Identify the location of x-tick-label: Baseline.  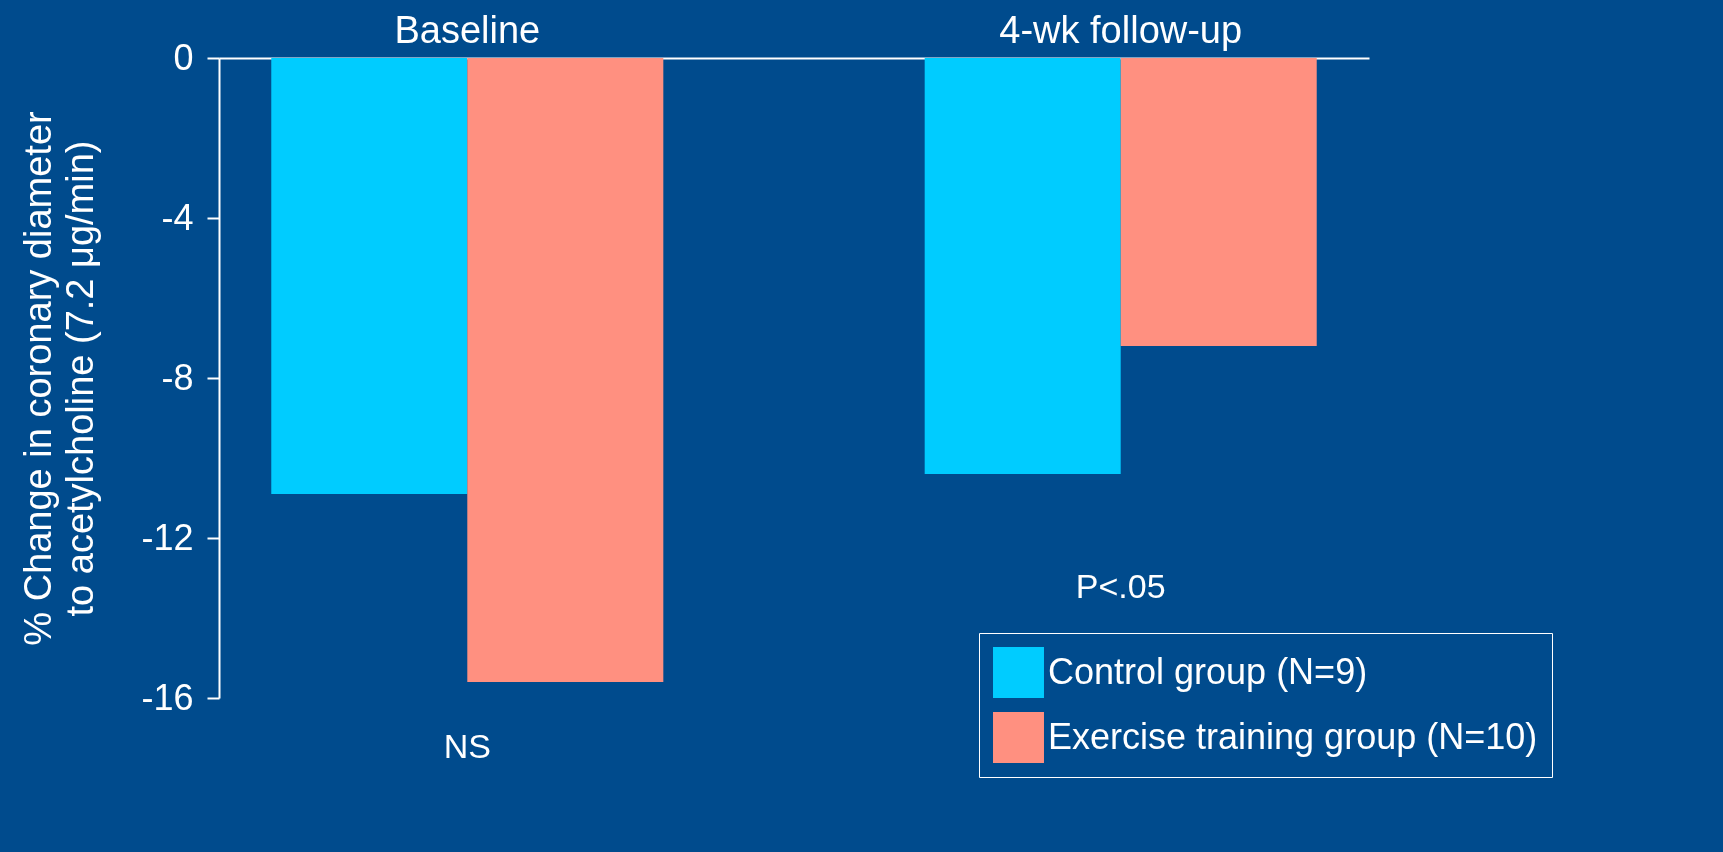
(467, 29).